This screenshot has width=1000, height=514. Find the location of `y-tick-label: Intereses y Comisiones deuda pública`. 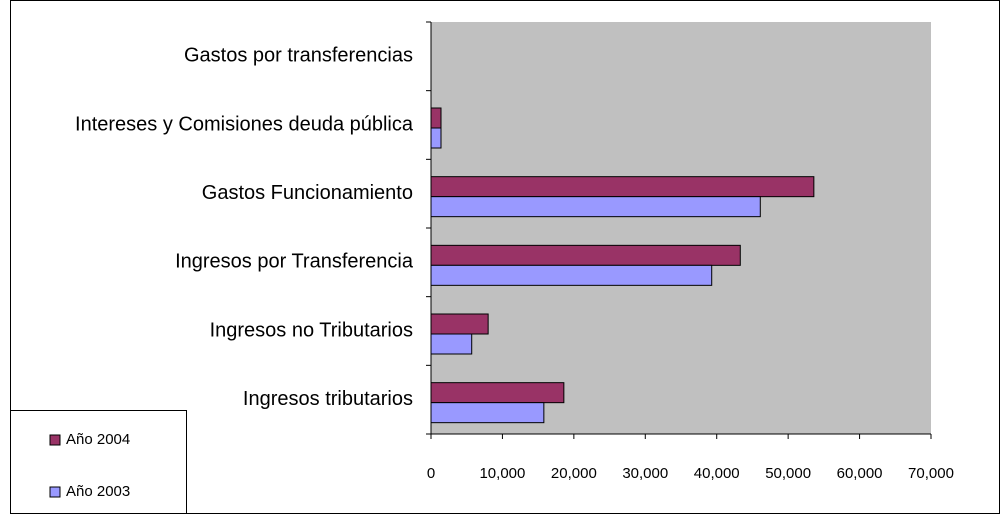

y-tick-label: Intereses y Comisiones deuda pública is located at coordinates (244, 124).